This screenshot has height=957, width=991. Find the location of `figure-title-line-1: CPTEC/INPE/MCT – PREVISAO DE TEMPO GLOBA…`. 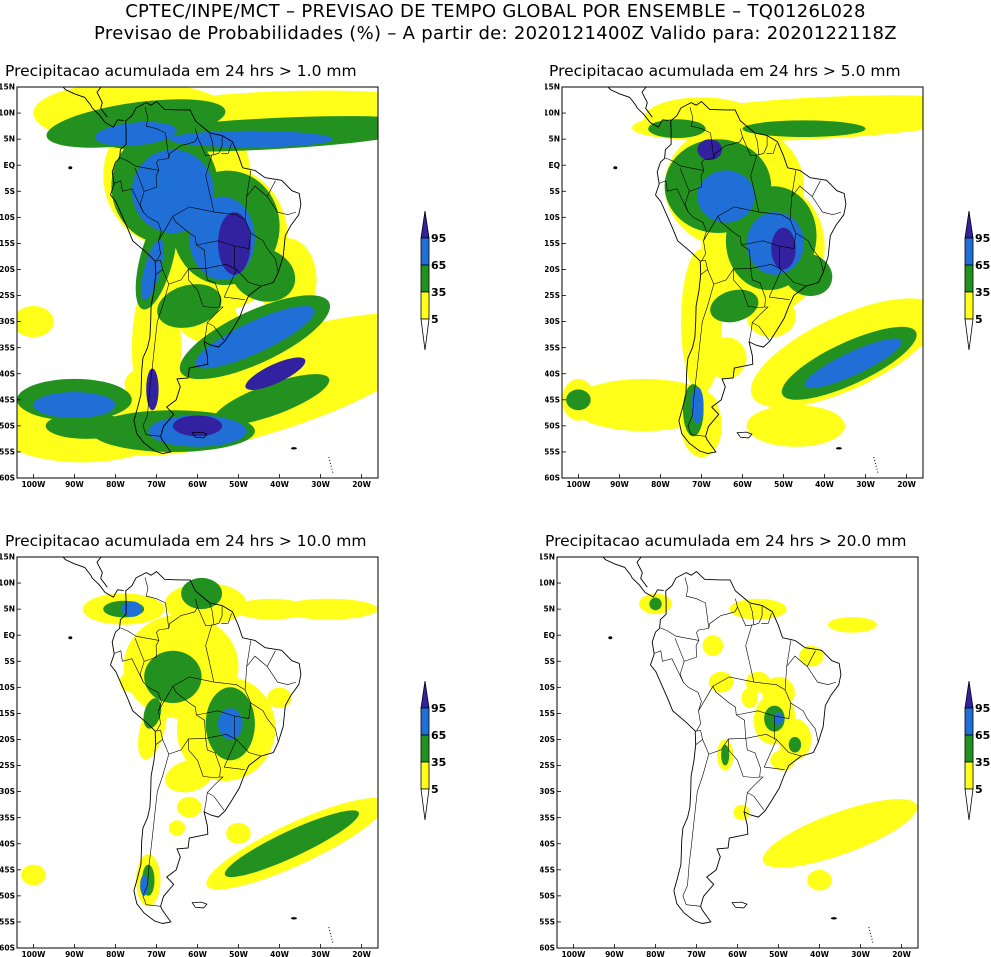

figure-title-line-1: CPTEC/INPE/MCT – PREVISAO DE TEMPO GLOBA… is located at coordinates (495, 11).